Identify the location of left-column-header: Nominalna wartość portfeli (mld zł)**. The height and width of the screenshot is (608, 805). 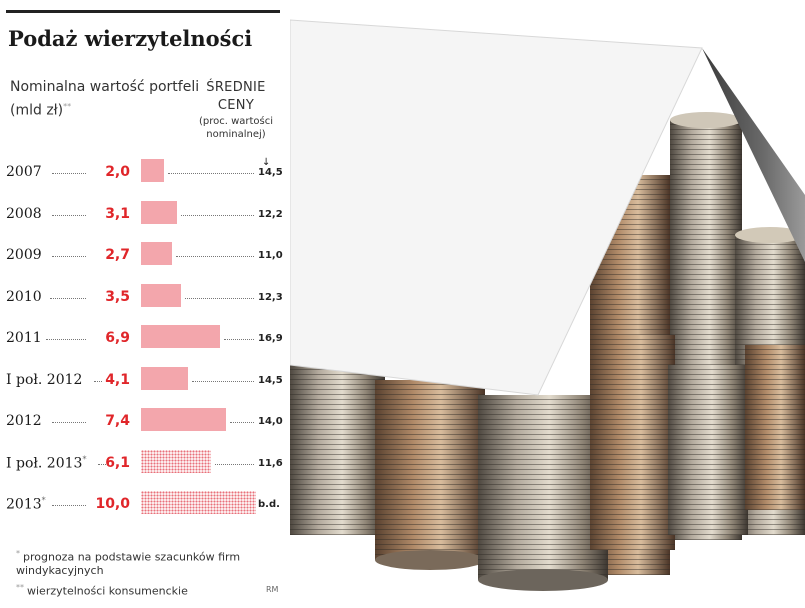
(105, 99).